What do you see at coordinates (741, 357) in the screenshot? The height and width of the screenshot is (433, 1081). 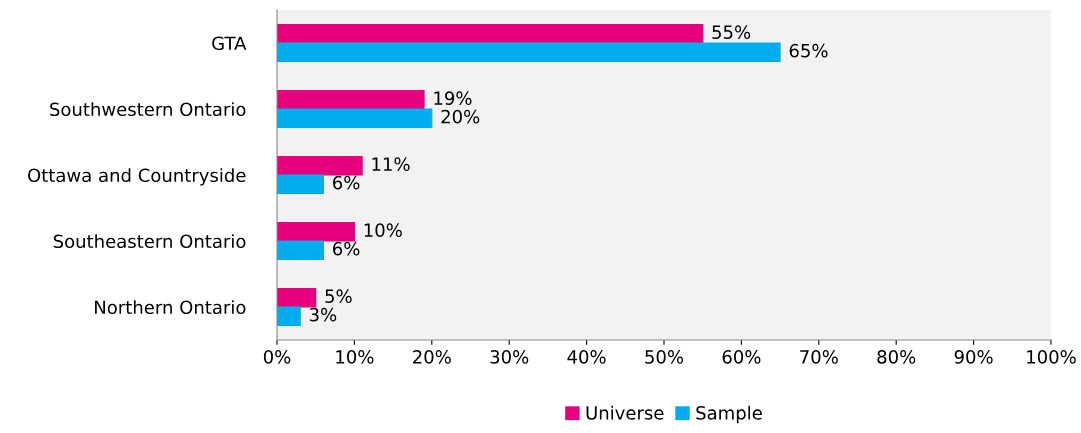 I see `x-tick-label: 60%` at bounding box center [741, 357].